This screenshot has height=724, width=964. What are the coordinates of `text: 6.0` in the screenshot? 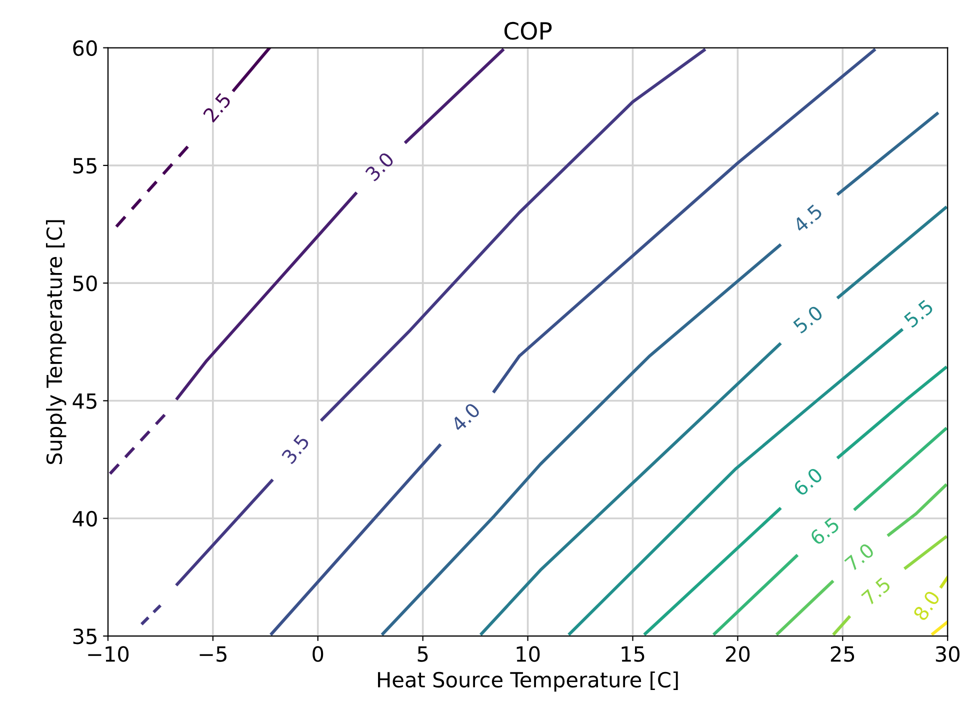 It's located at (808, 481).